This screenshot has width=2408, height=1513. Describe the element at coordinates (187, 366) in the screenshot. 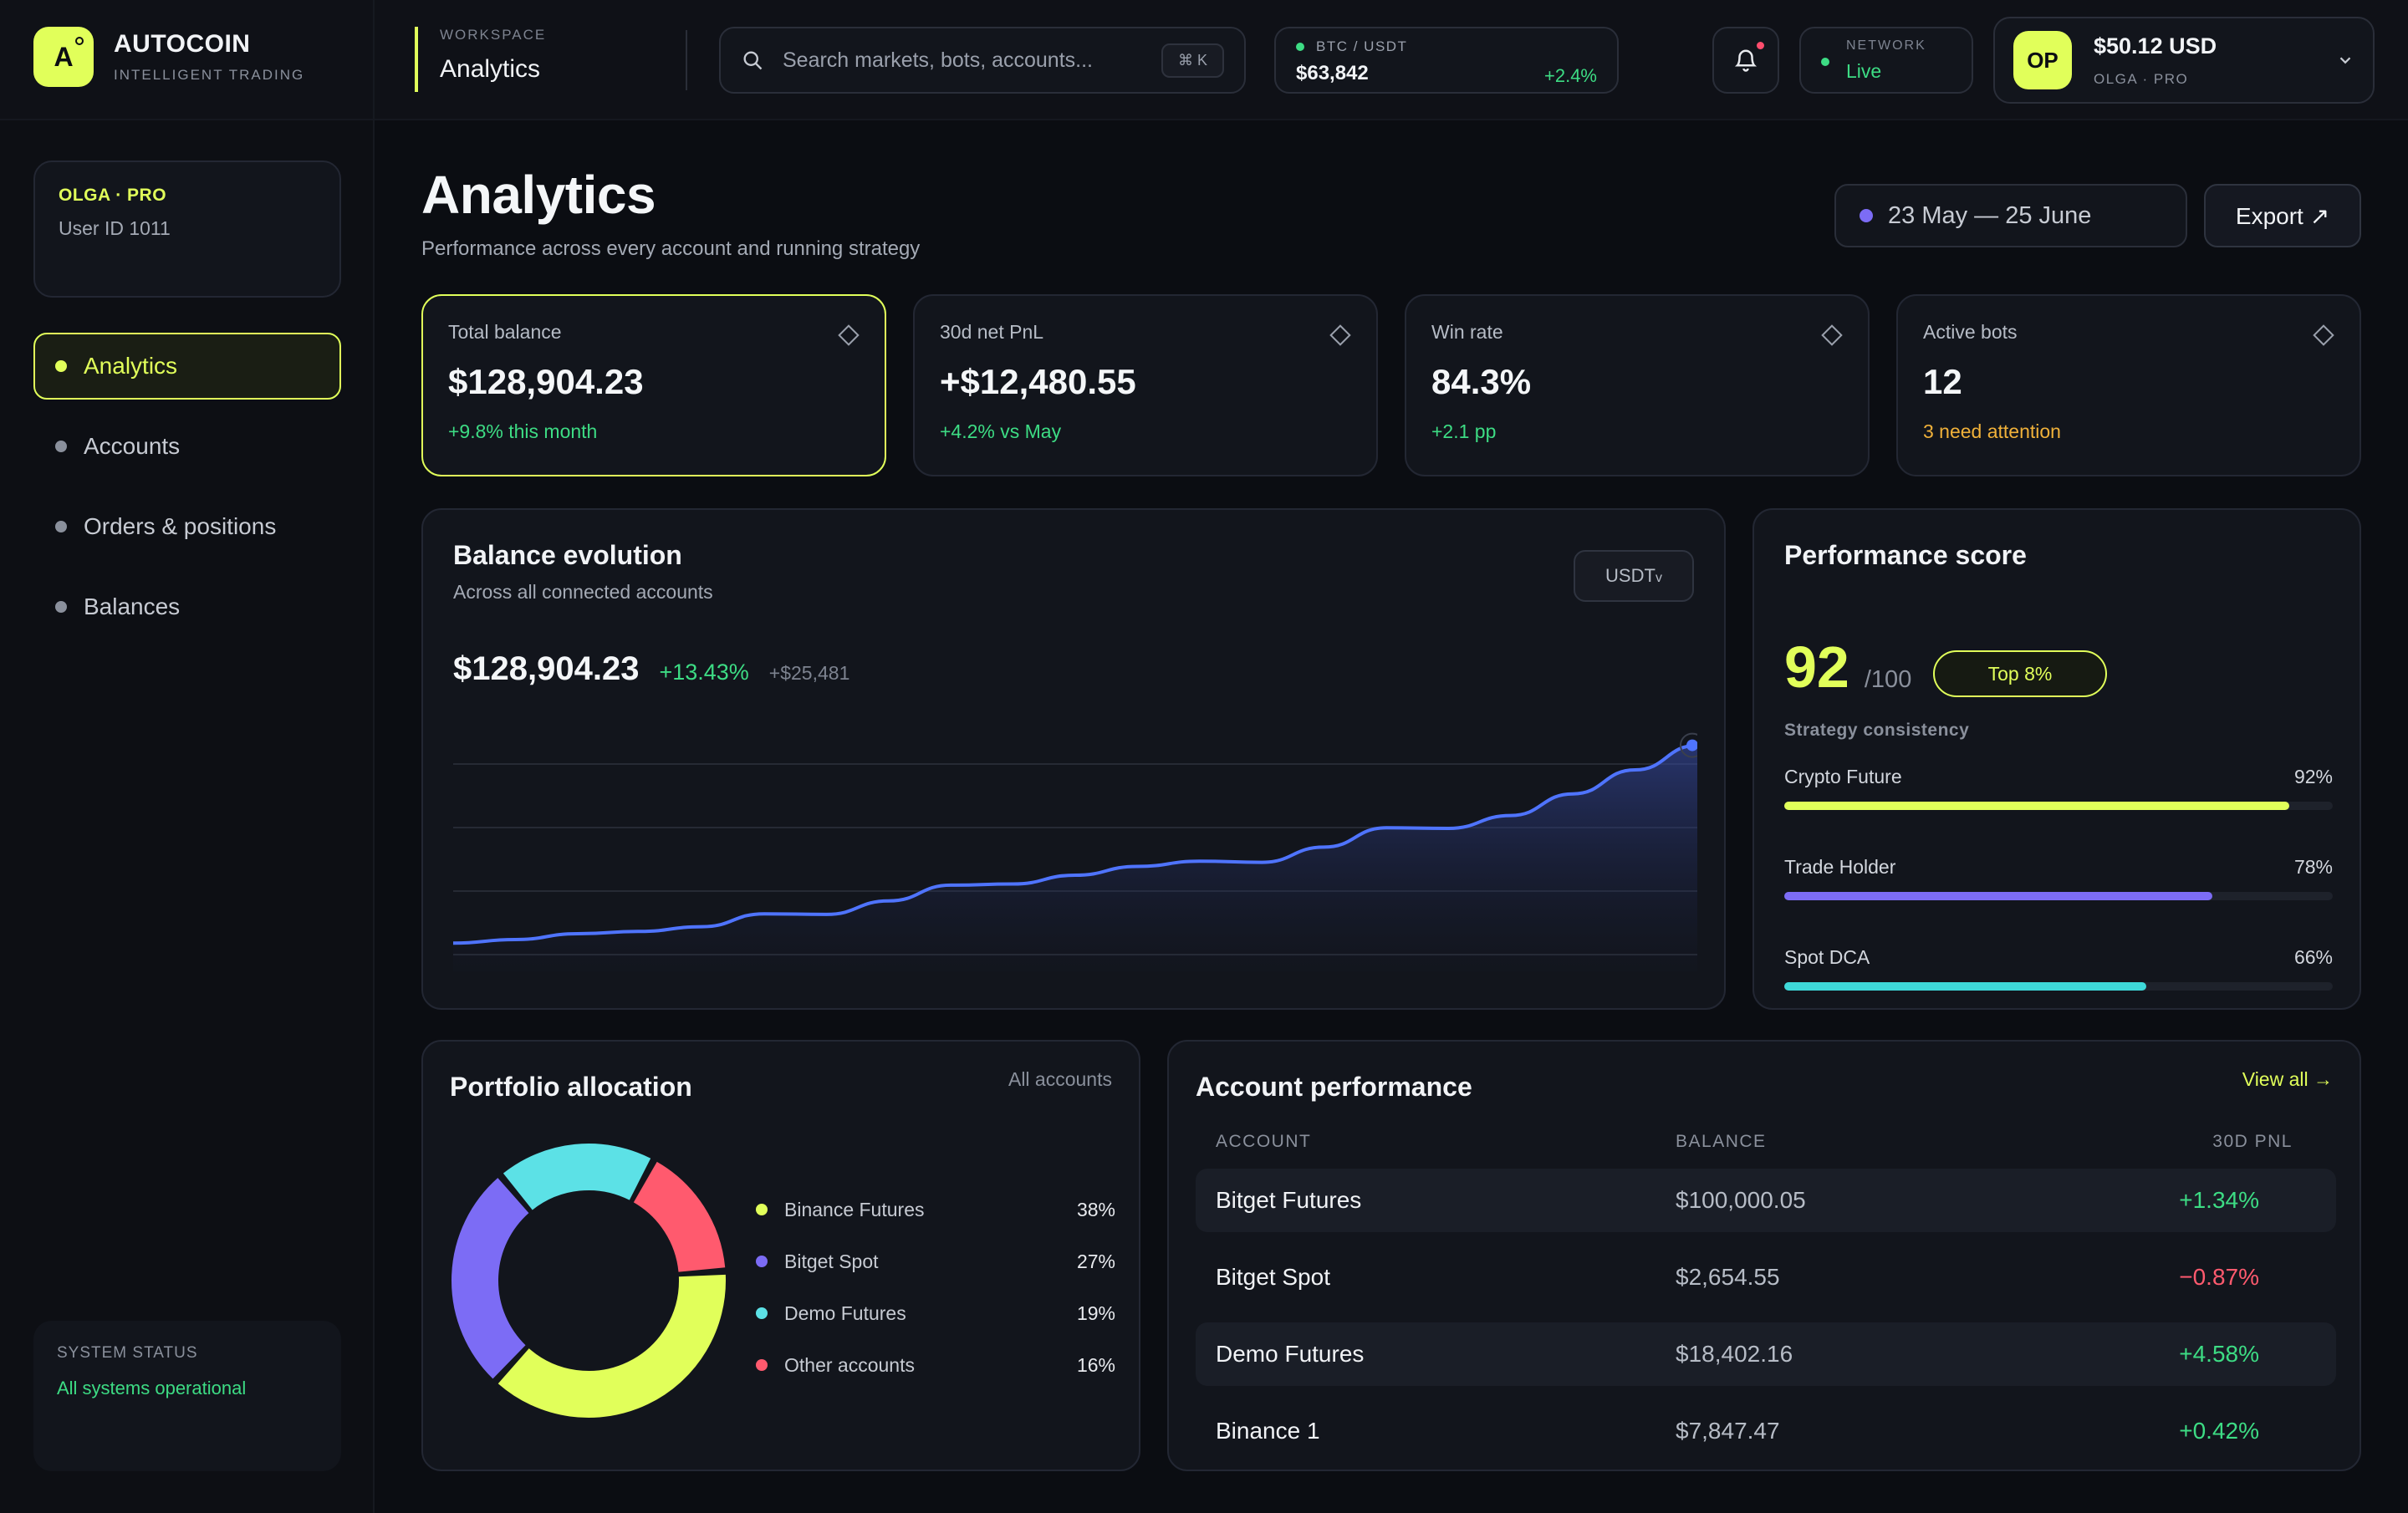

I see `sidebar-item-analytics: Analytics` at that location.